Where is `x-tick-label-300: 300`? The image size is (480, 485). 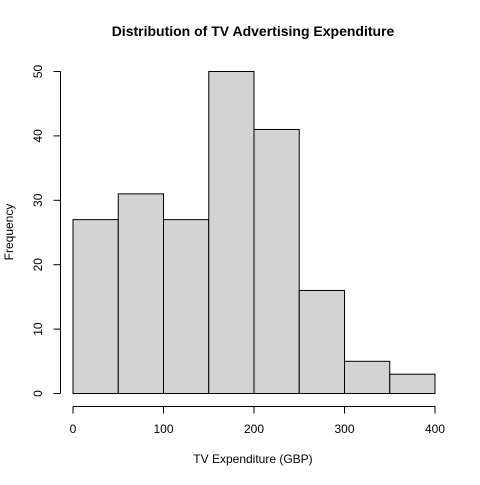
x-tick-label-300: 300 is located at coordinates (344, 429).